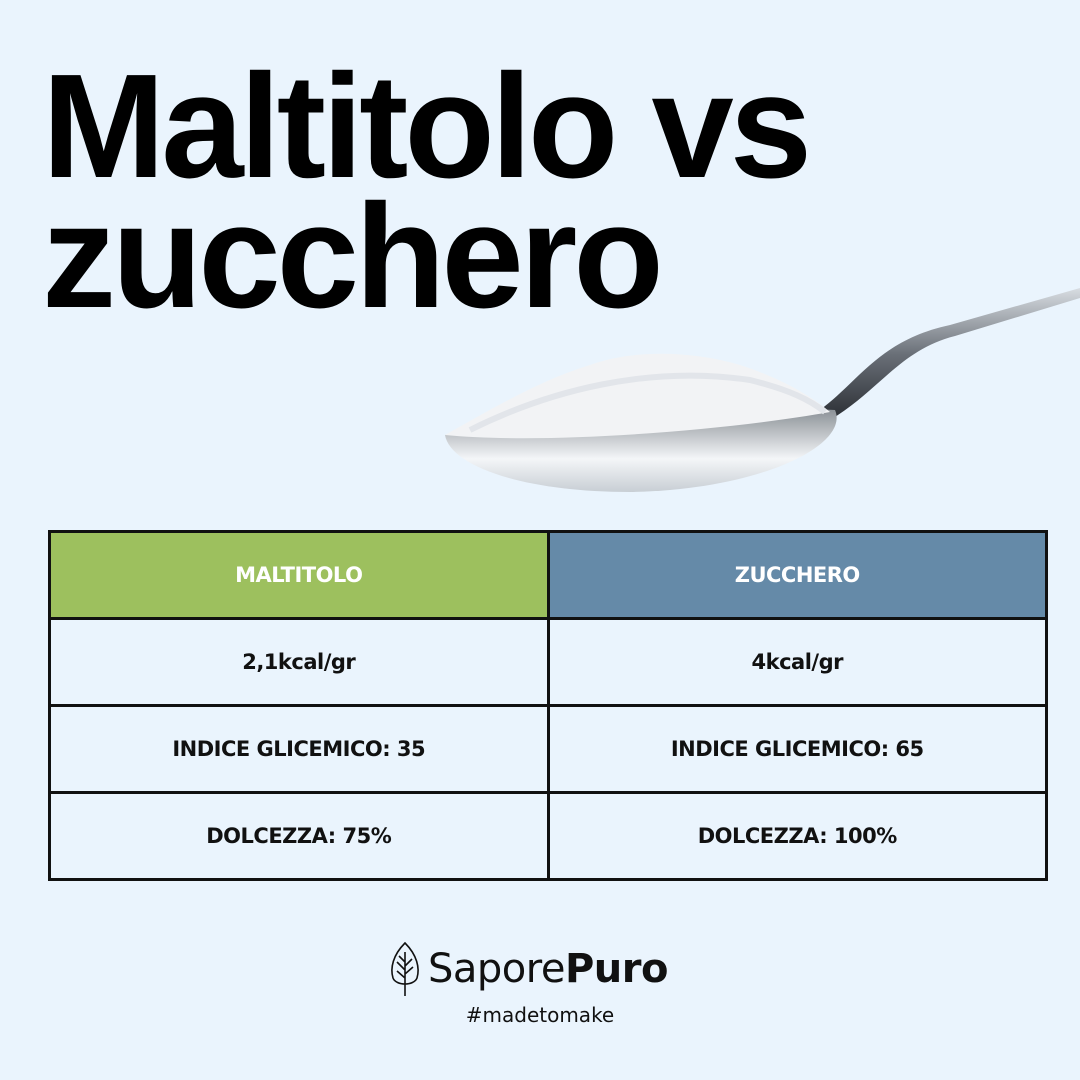 The image size is (1080, 1080). I want to click on table-row: DOLCEZZA: 75% DOLCEZZA: 100%, so click(548, 836).